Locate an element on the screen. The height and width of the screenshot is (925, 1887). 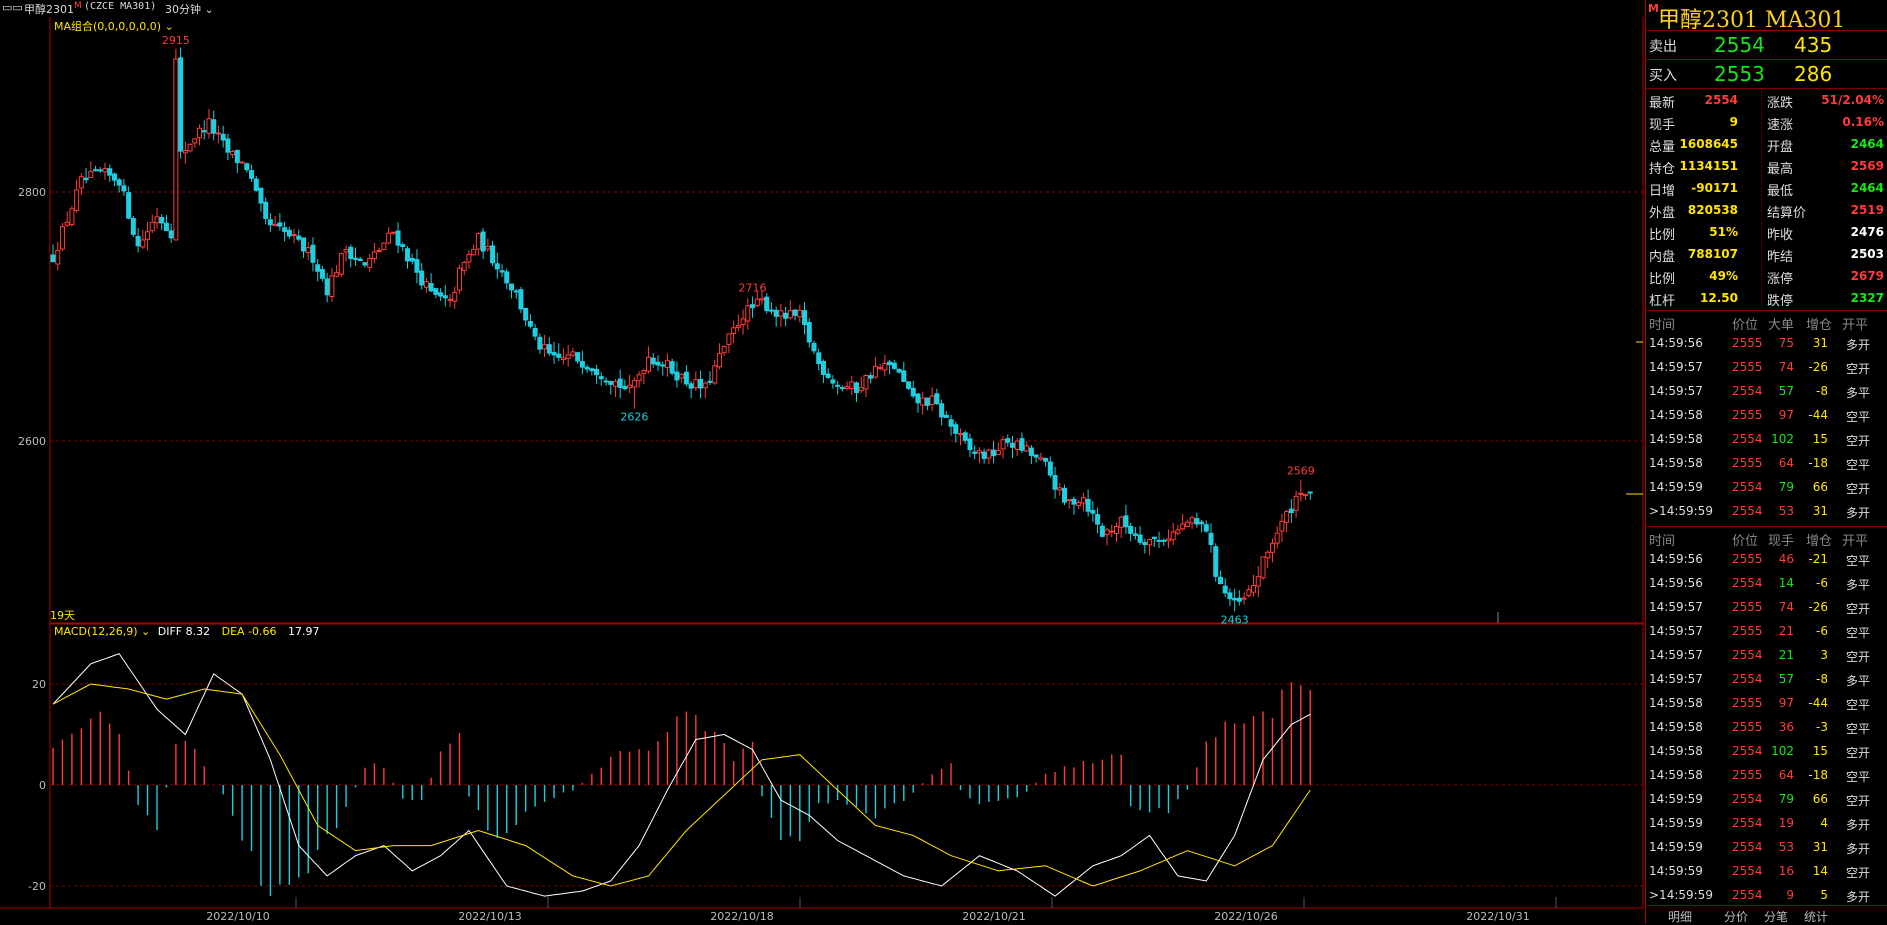
stat-label: 日增 is located at coordinates (1662, 191).